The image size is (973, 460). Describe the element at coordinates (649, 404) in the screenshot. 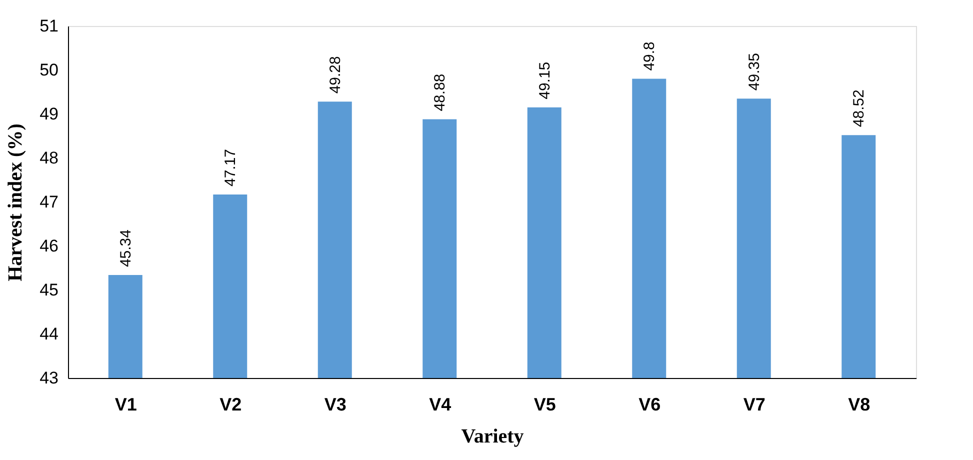

I see `x-tick-label: V6` at that location.